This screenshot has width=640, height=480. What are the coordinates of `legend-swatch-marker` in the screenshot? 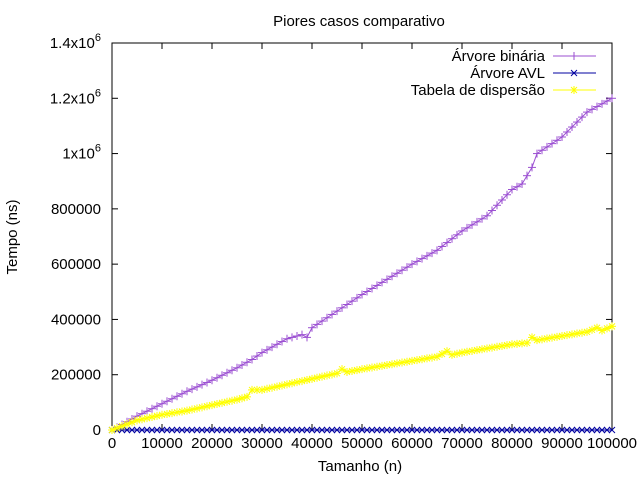 It's located at (574, 56).